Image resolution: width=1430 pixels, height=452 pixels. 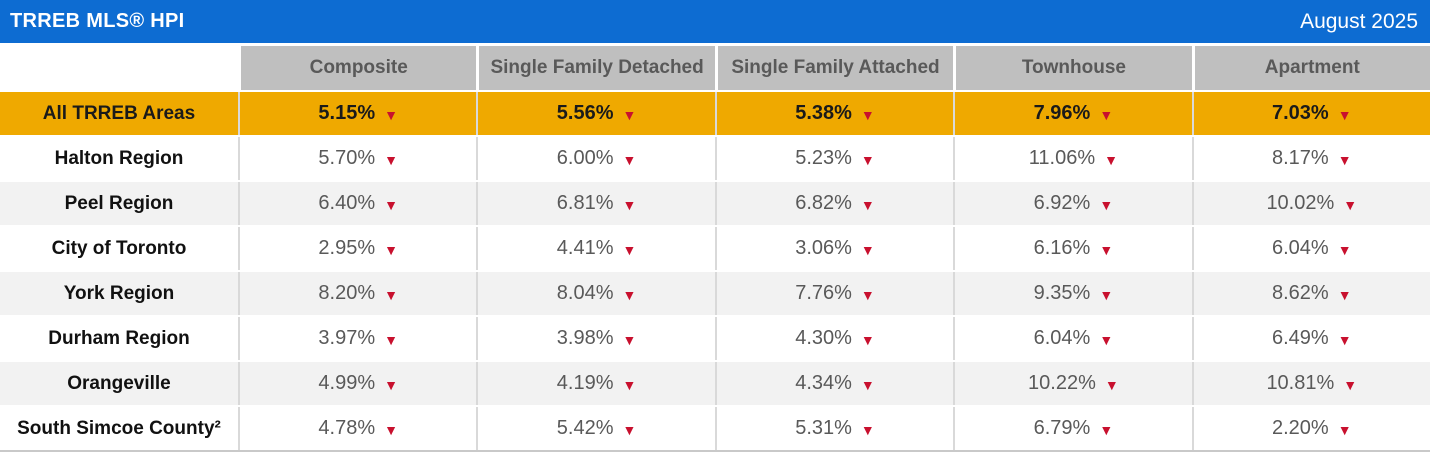 I want to click on value-cell: 5.42% ▼, so click(x=595, y=428).